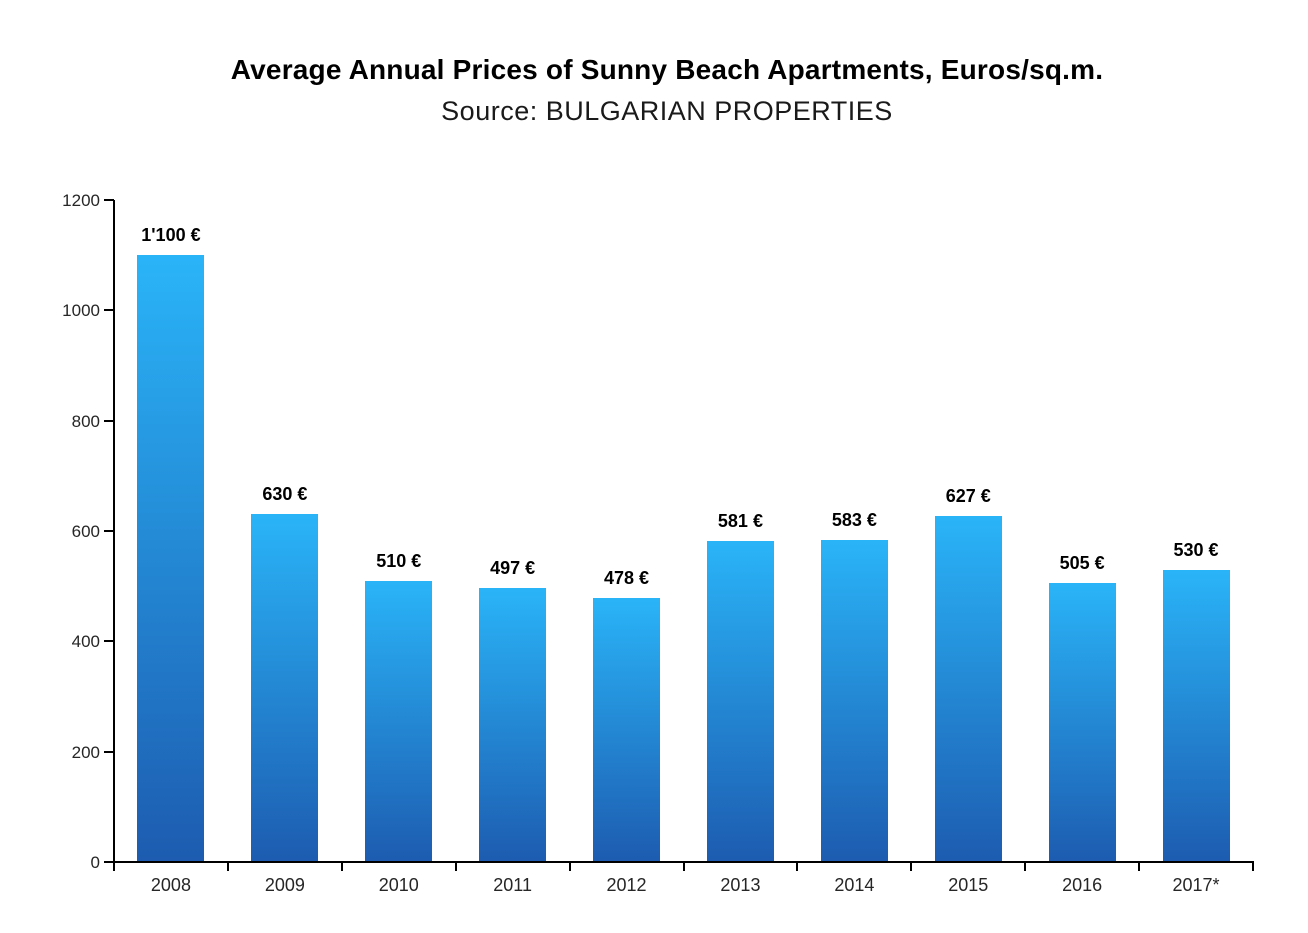  I want to click on x-tick-label: 2013, so click(740, 885).